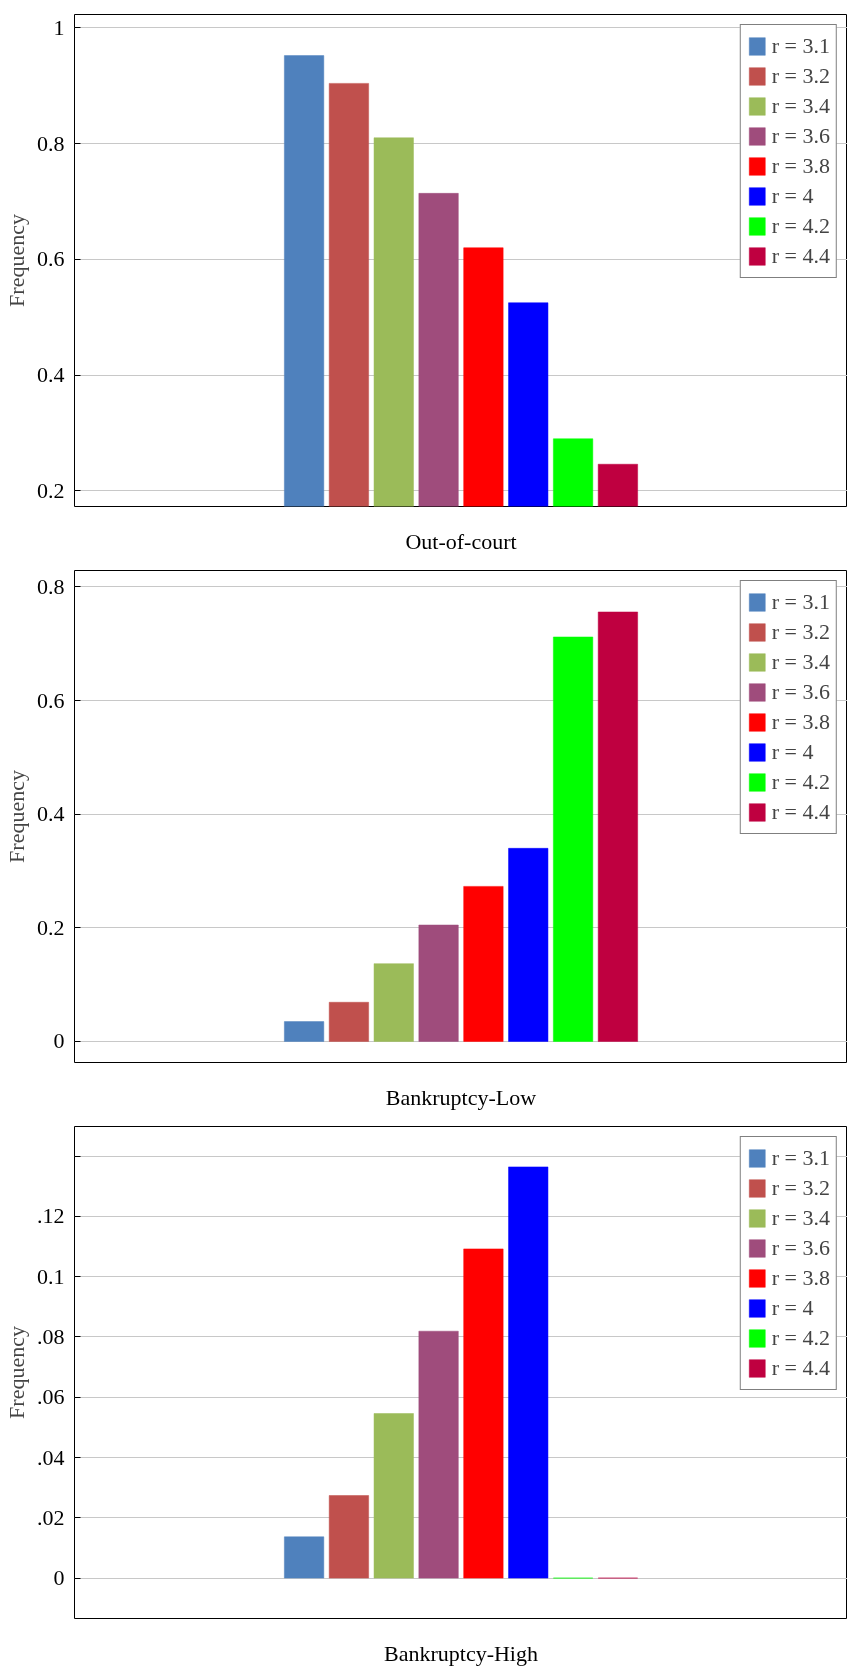  I want to click on y-tick-label: 1, so click(59, 27).